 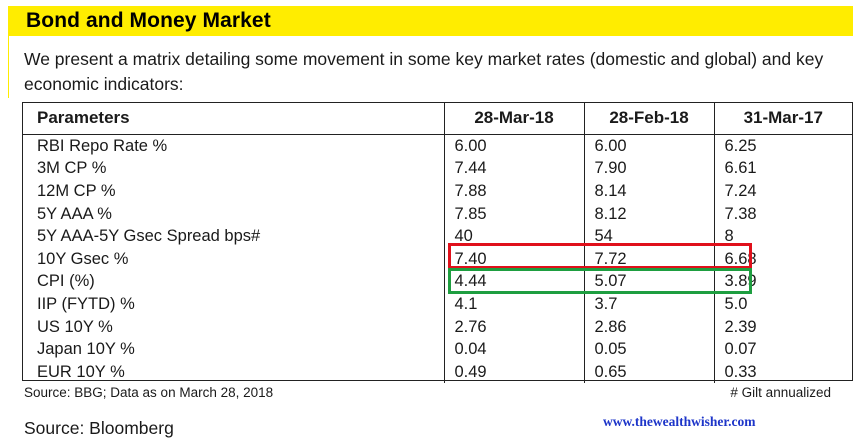 What do you see at coordinates (8, 67) in the screenshot?
I see `header-accent-rule` at bounding box center [8, 67].